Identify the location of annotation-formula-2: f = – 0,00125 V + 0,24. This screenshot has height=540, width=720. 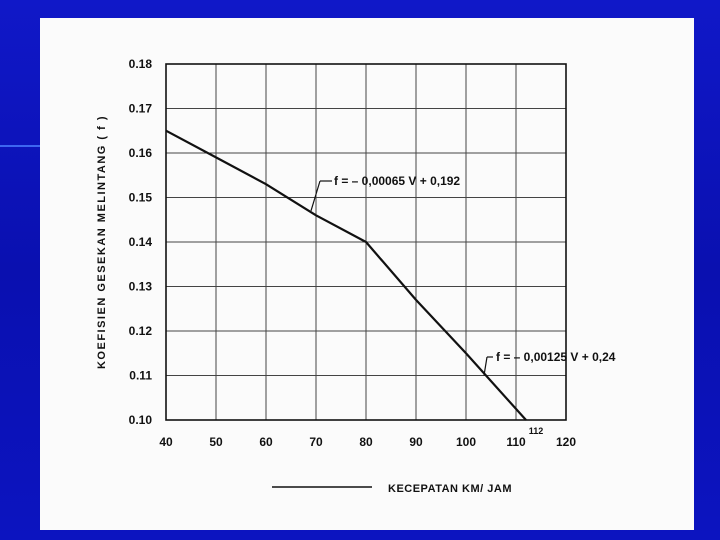
(556, 357).